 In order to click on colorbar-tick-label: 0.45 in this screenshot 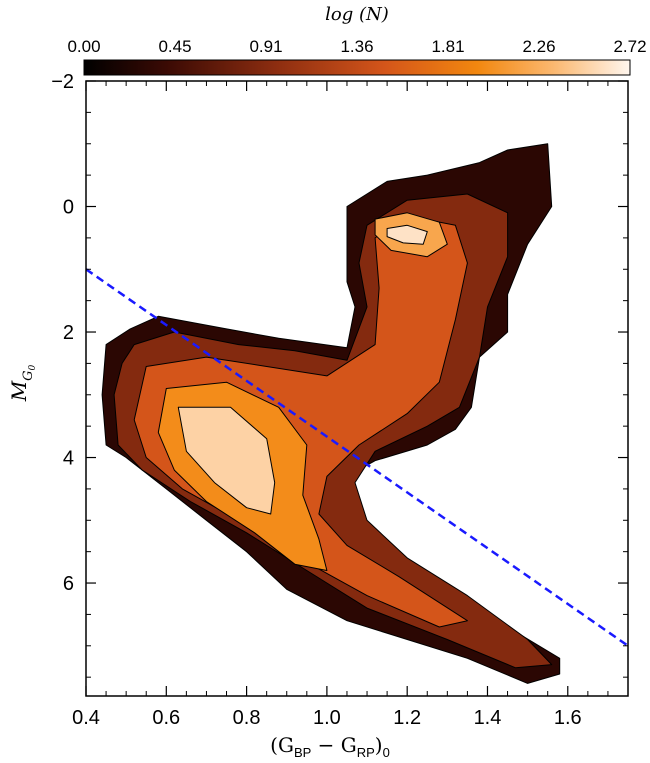, I will do `click(174, 46)`.